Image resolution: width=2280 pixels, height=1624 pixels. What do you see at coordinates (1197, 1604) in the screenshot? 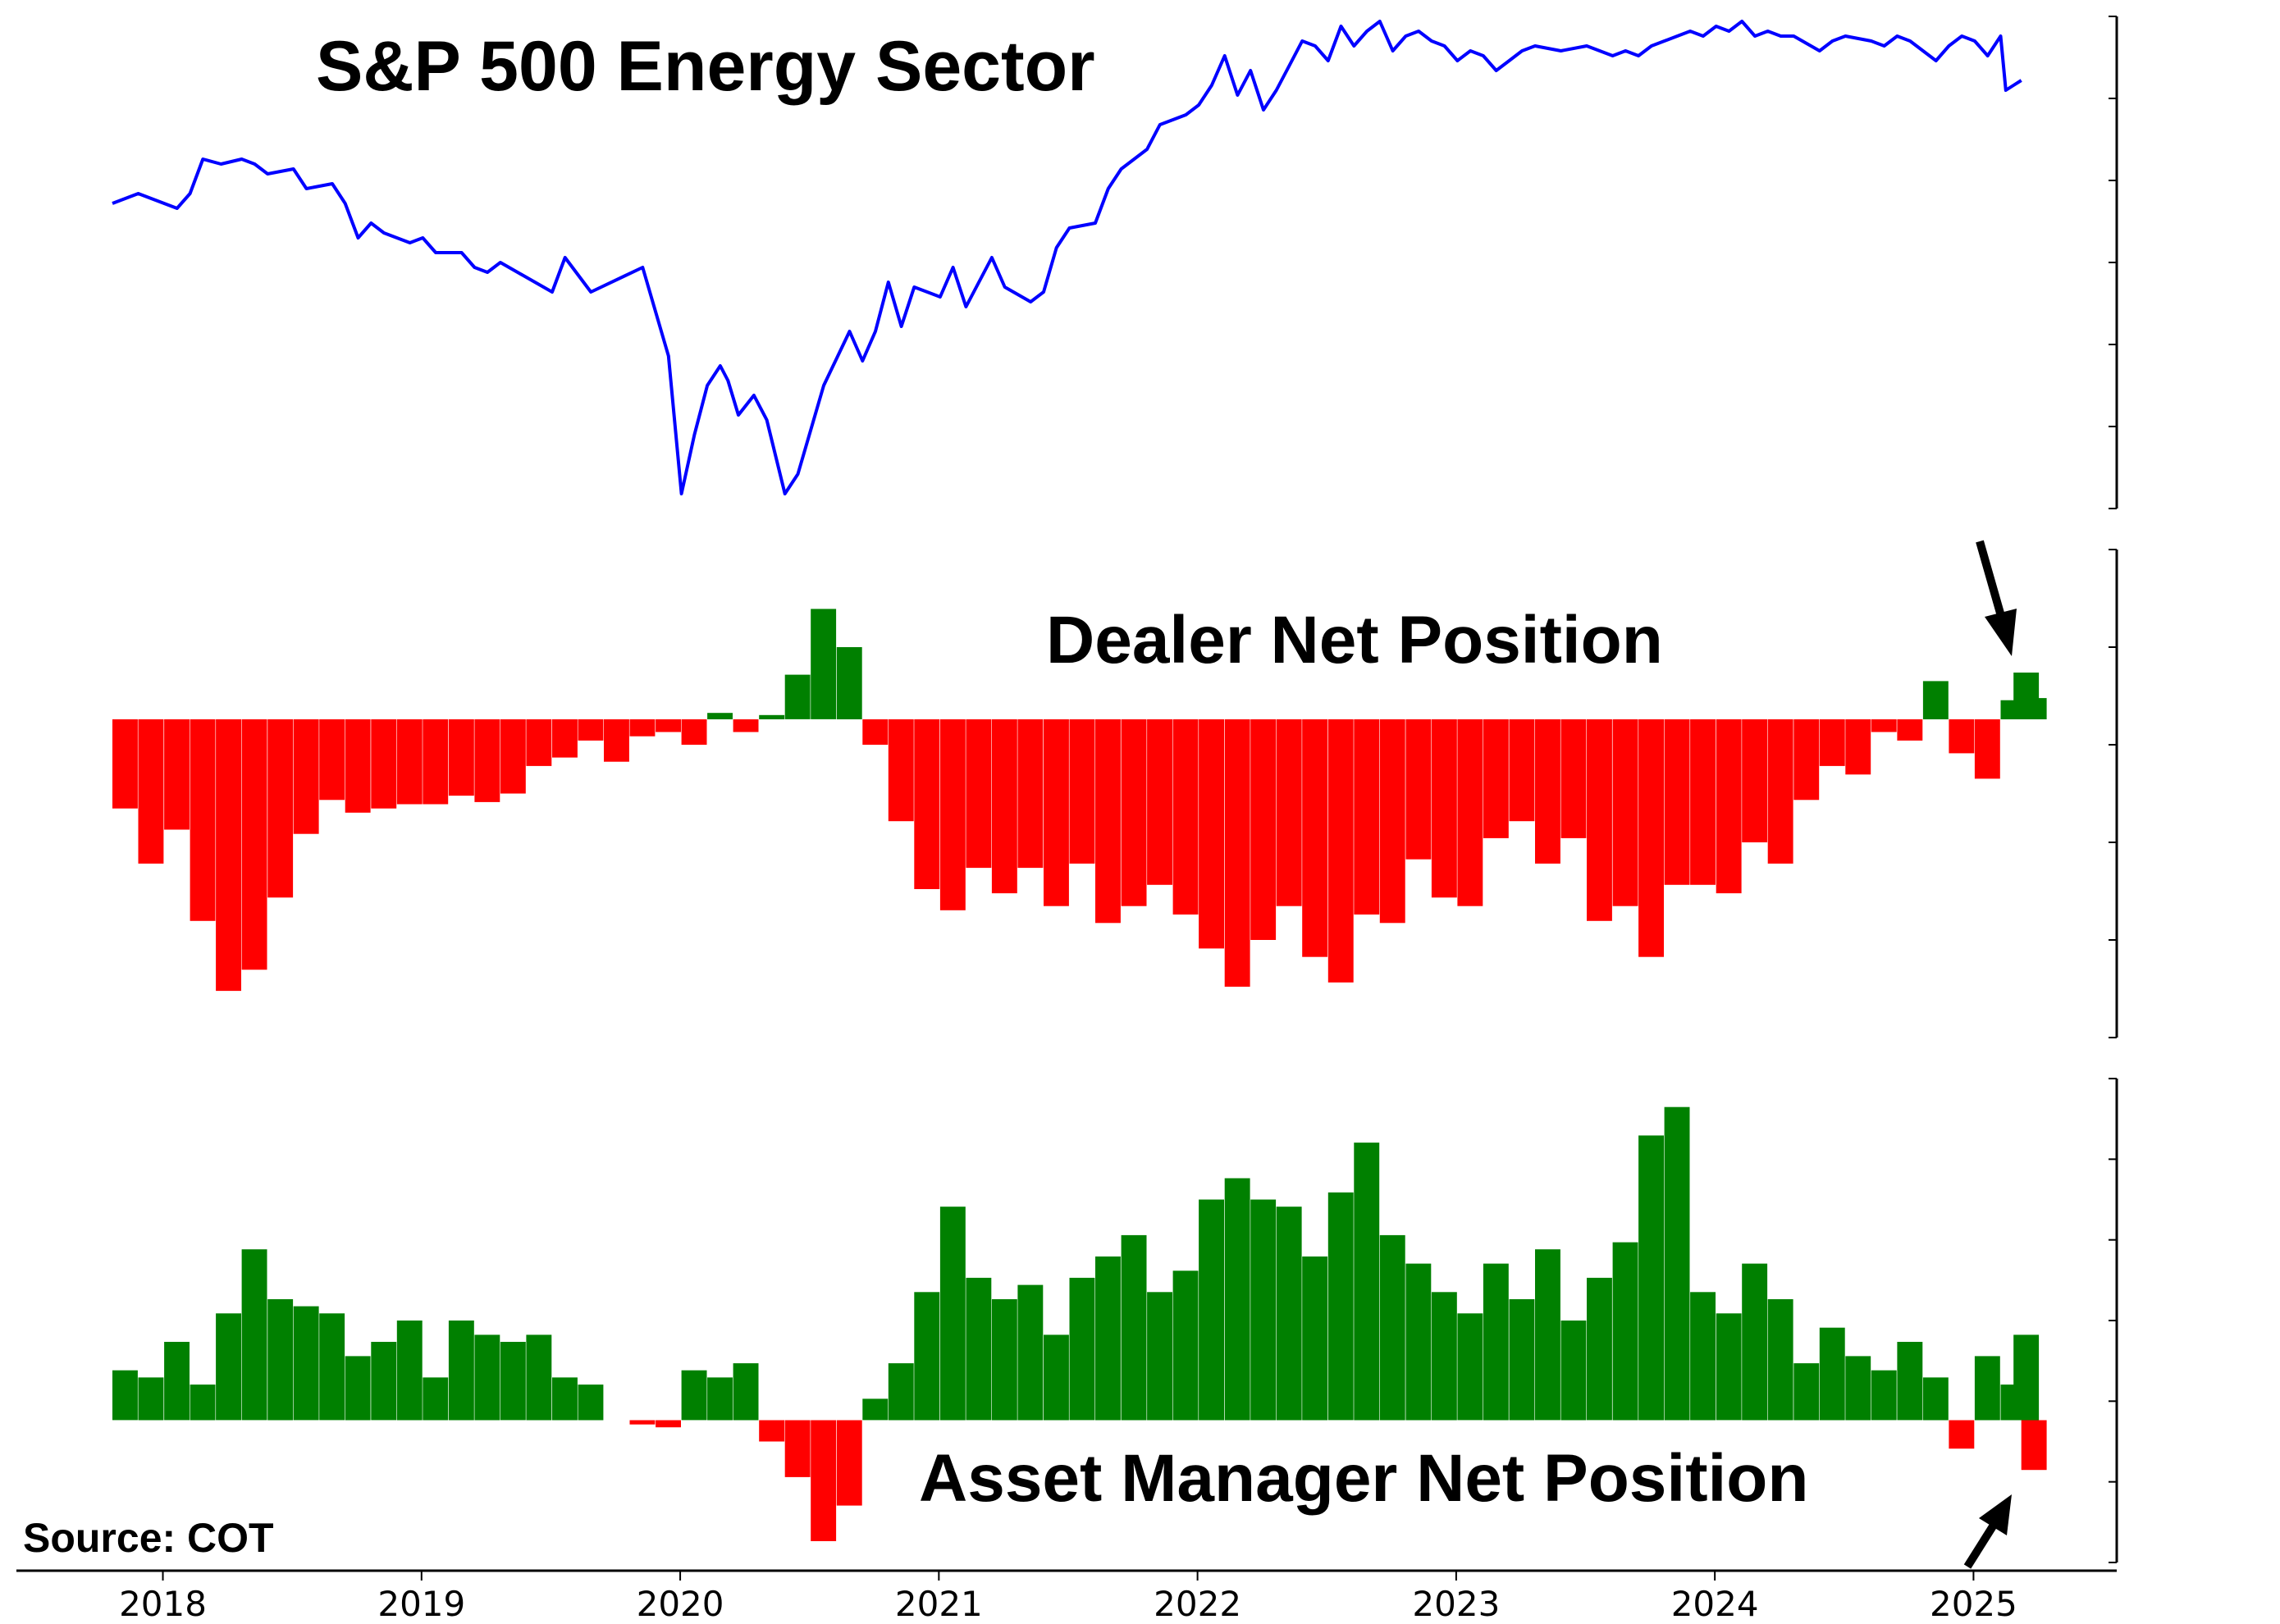
I see `x-tick-label: 2022` at bounding box center [1197, 1604].